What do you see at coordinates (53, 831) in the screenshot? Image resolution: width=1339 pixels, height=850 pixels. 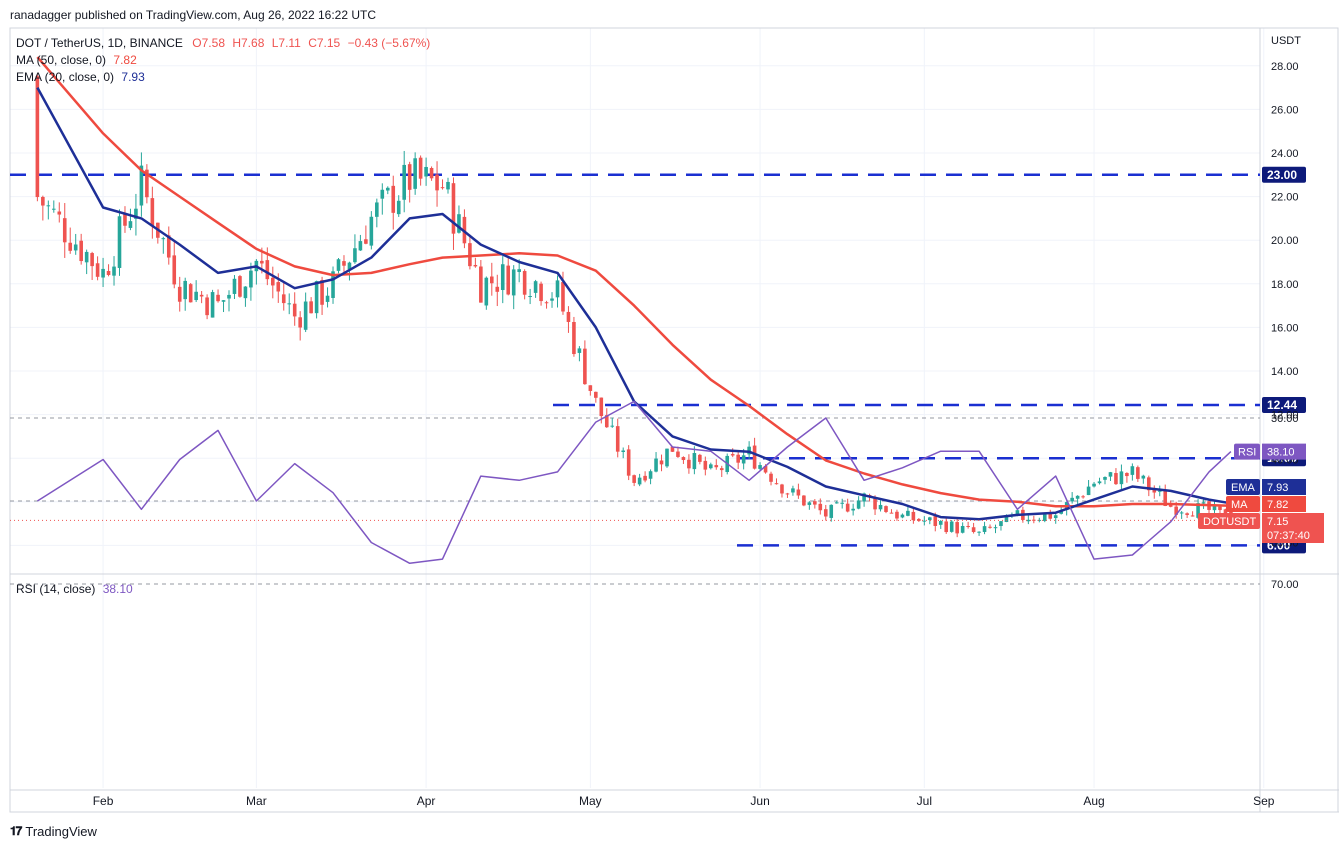 I see `tradingview-footer: 𝟏𝟕 TradingView` at bounding box center [53, 831].